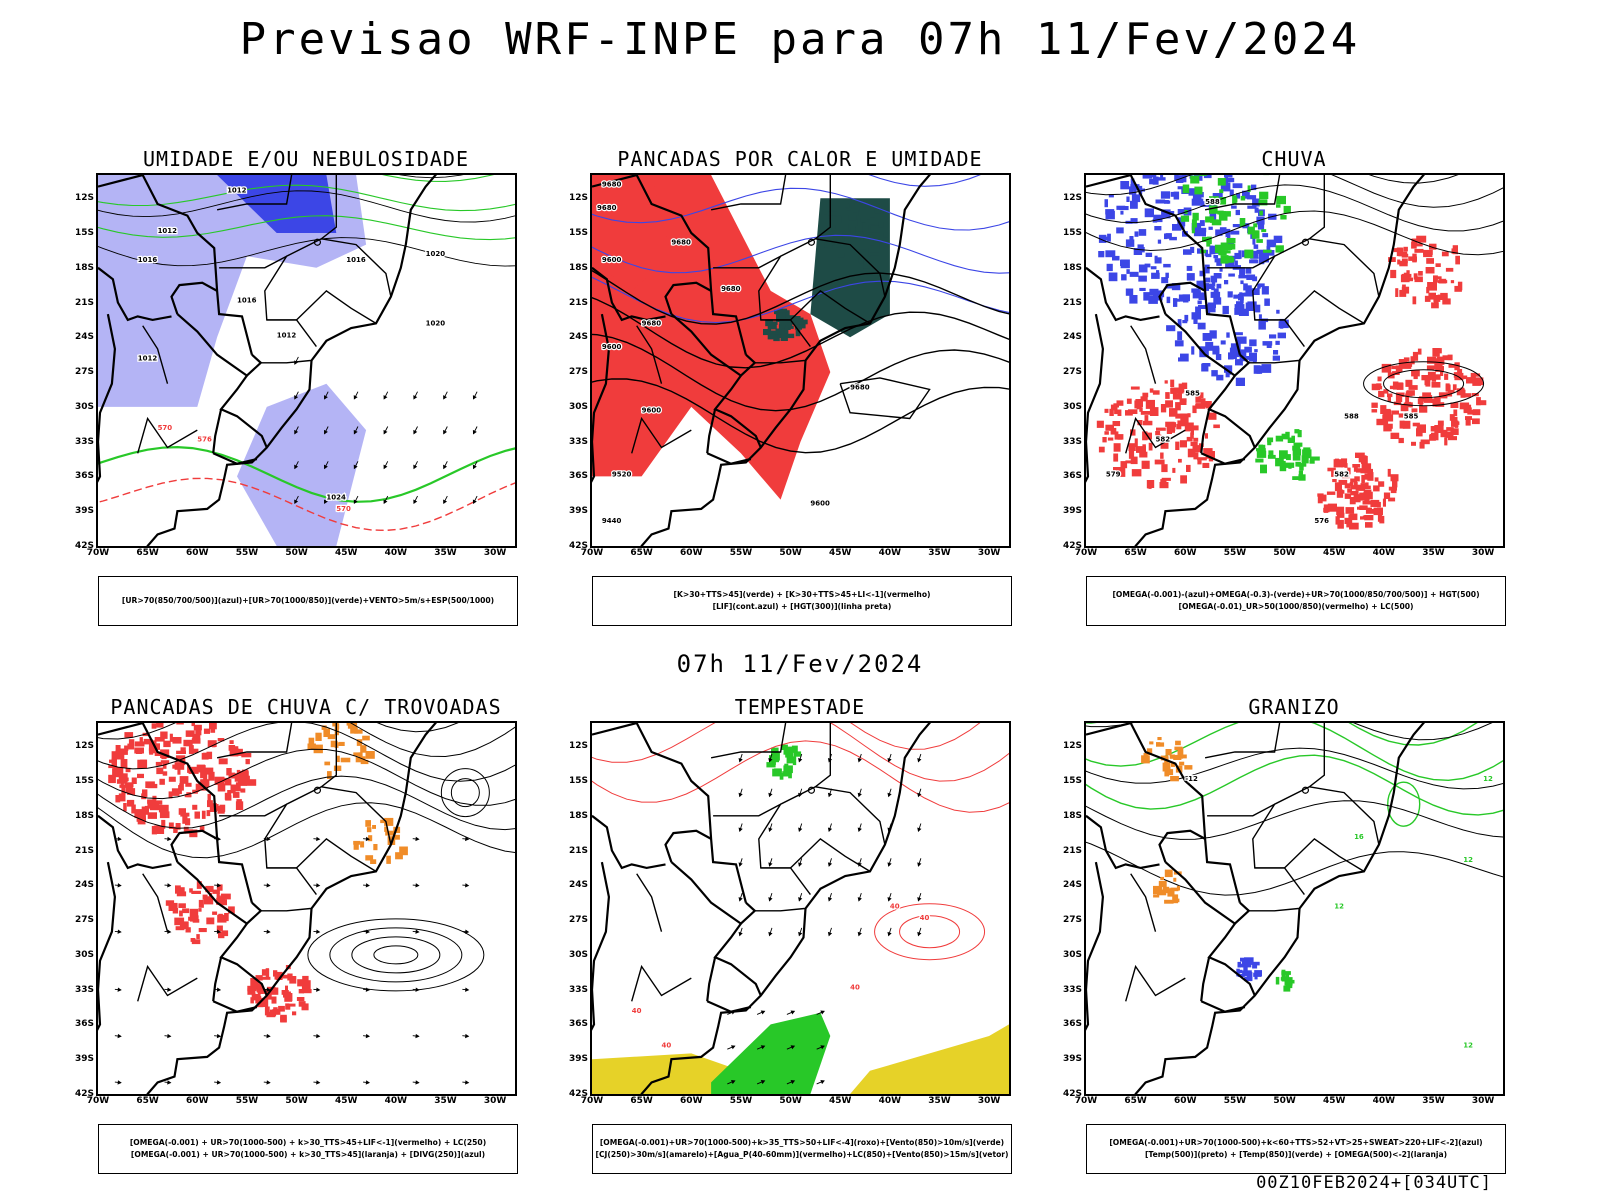  I want to click on contour-label: 1024, so click(336, 498).